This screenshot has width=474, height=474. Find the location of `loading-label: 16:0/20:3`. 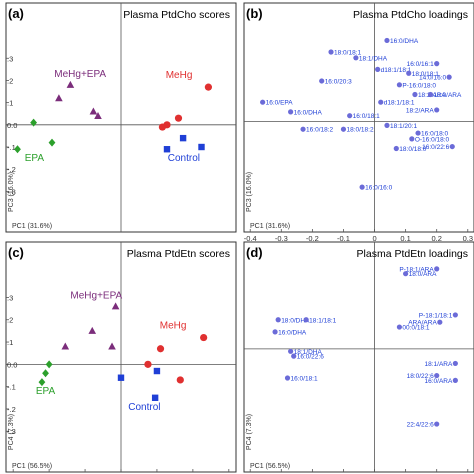

loading-label: 16:0/20:3 is located at coordinates (338, 81).